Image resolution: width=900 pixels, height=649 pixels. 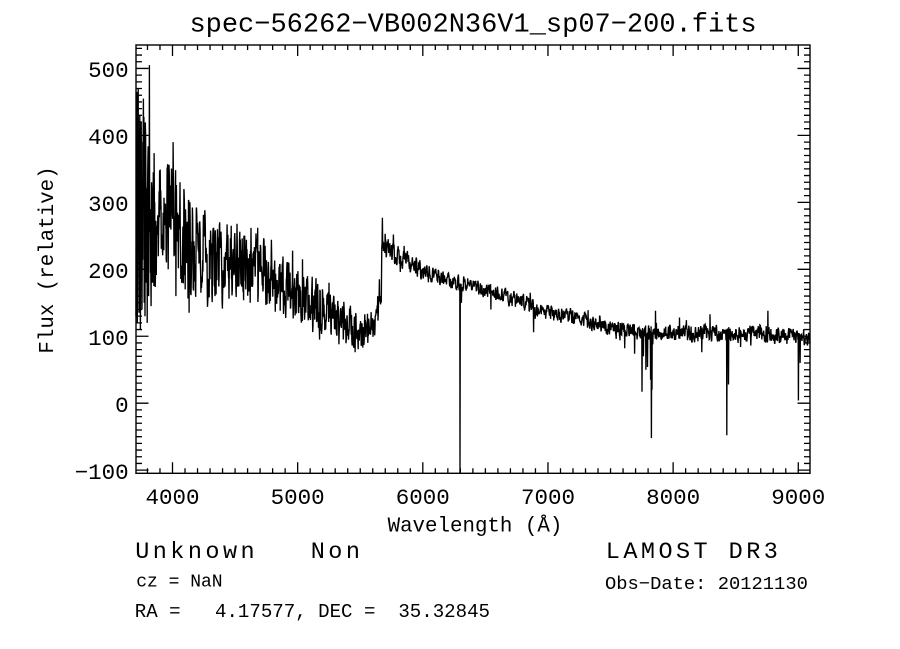 What do you see at coordinates (706, 584) in the screenshot?
I see `svg-text: Obs−Date: 20121130` at bounding box center [706, 584].